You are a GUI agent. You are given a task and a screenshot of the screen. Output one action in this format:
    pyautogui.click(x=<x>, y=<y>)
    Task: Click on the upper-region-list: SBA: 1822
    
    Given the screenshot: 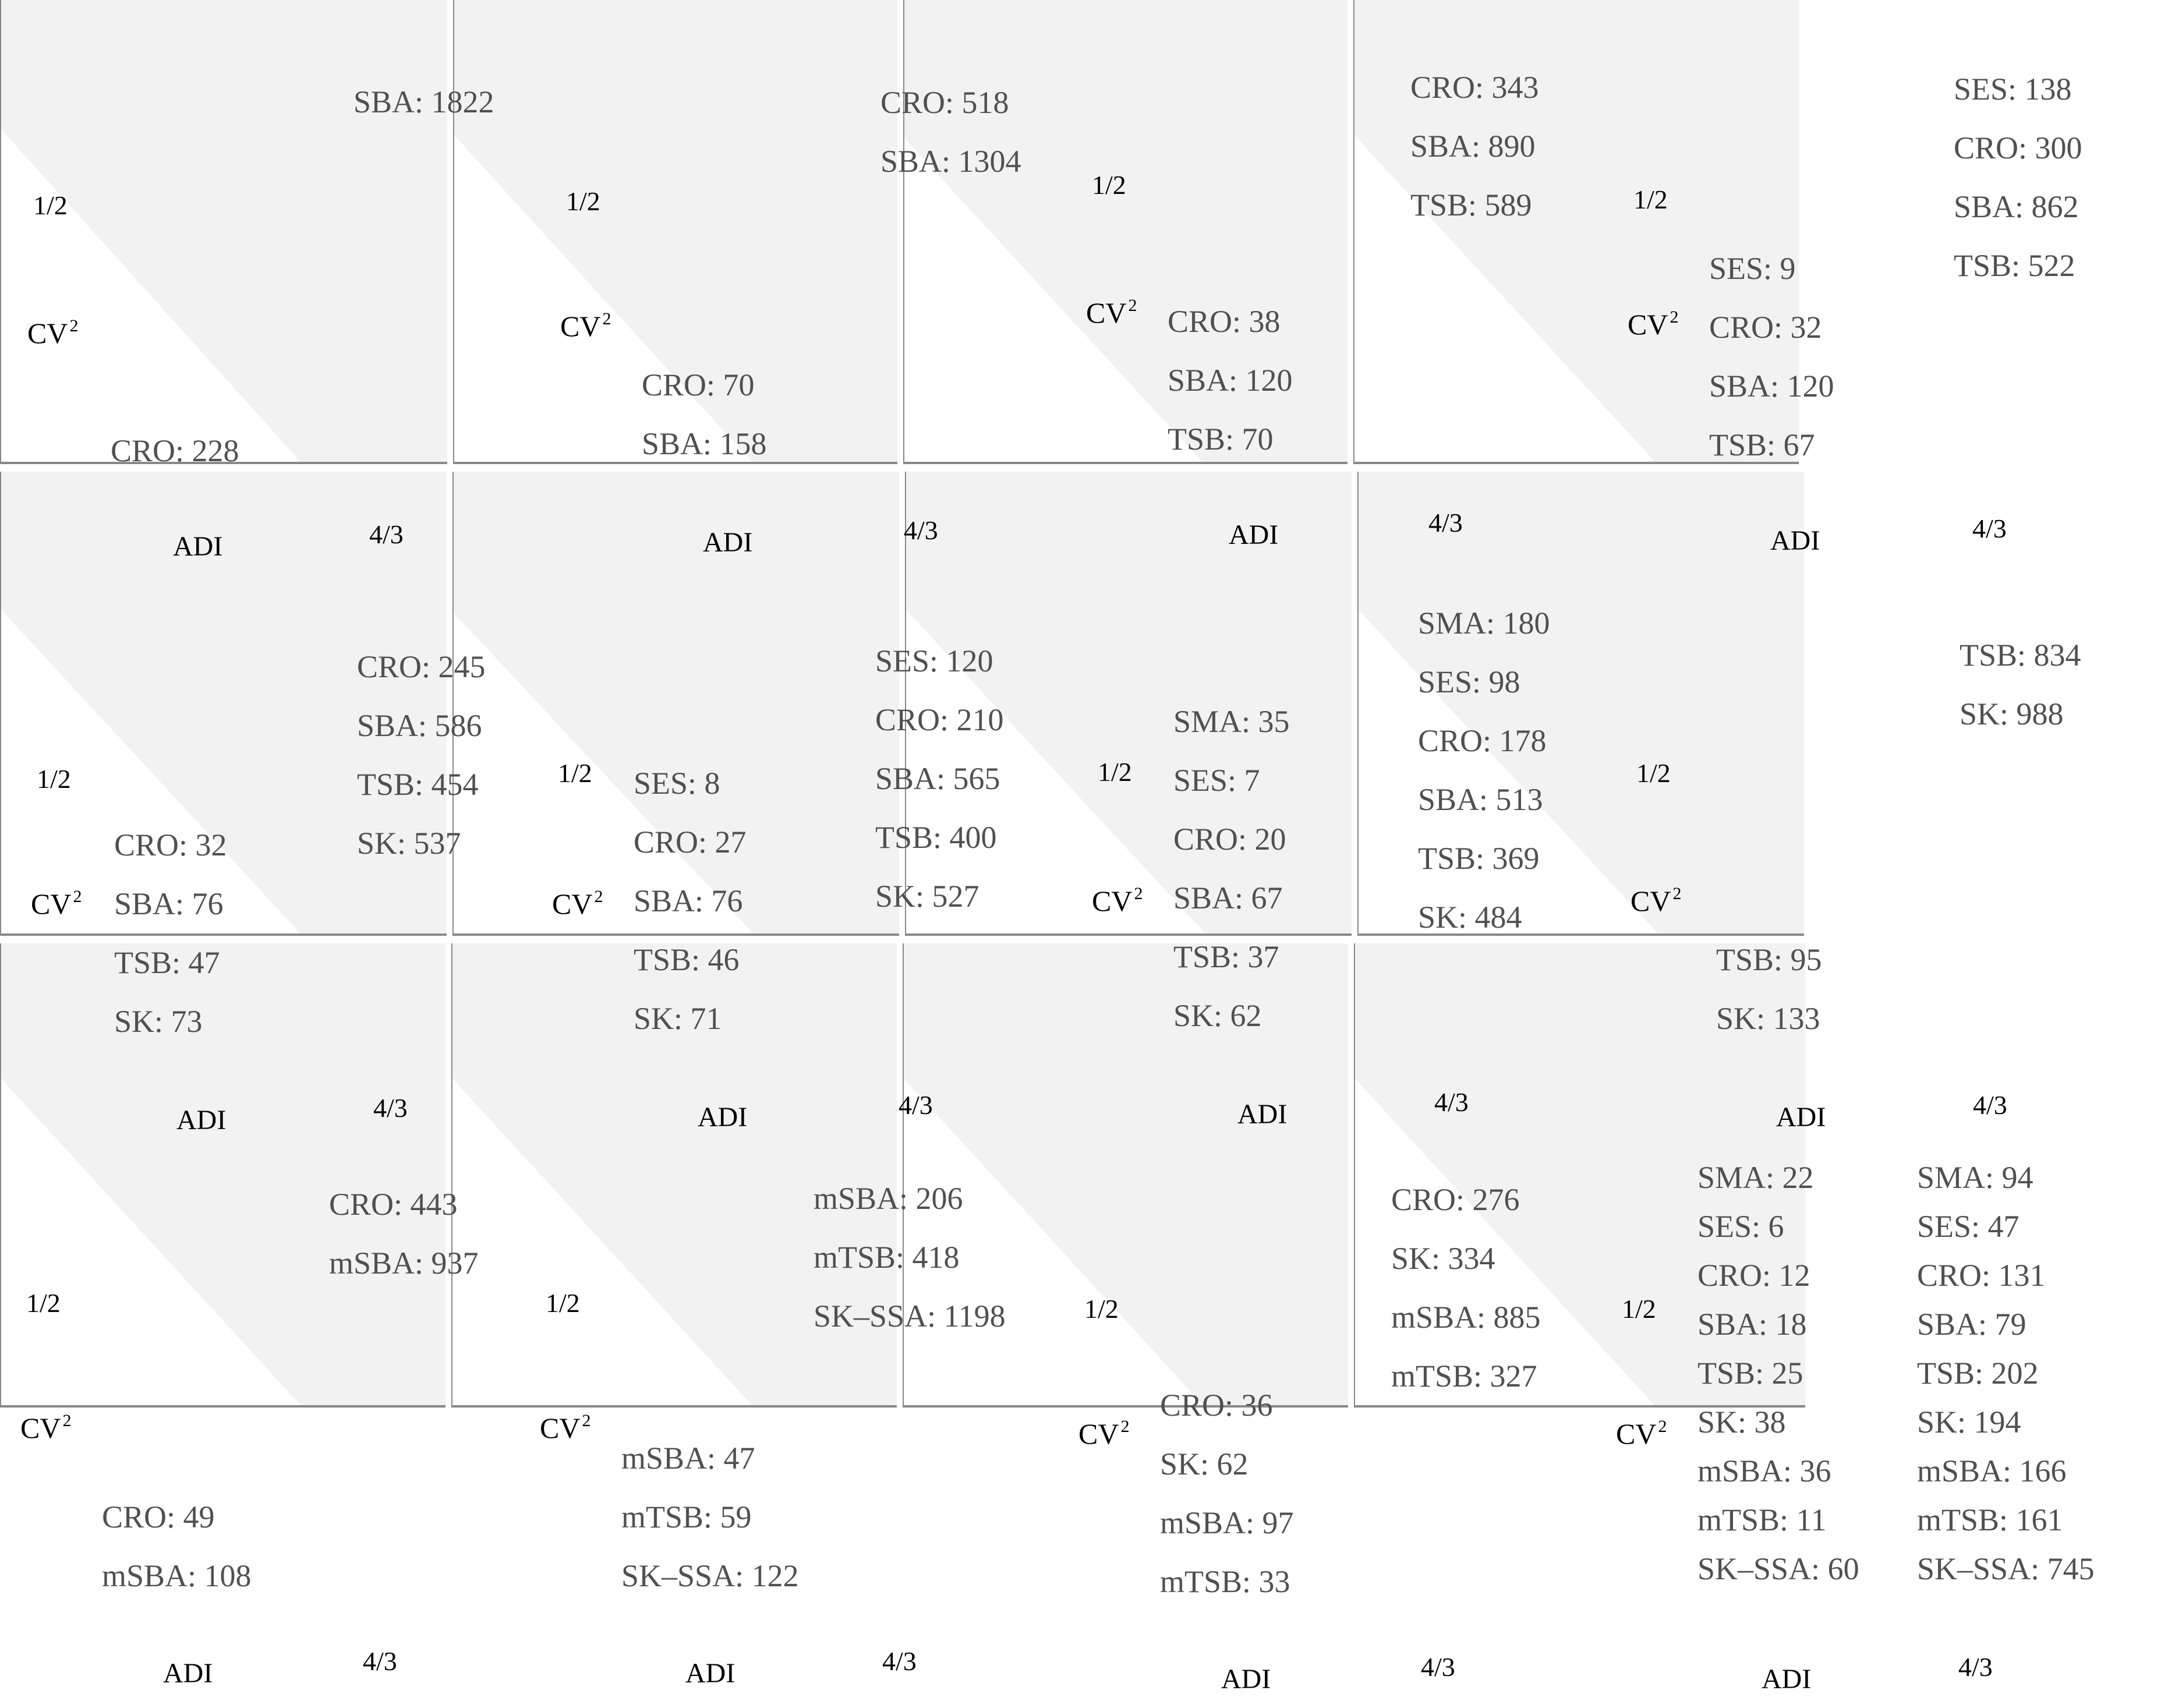 What is the action you would take?
    pyautogui.click(x=423, y=102)
    